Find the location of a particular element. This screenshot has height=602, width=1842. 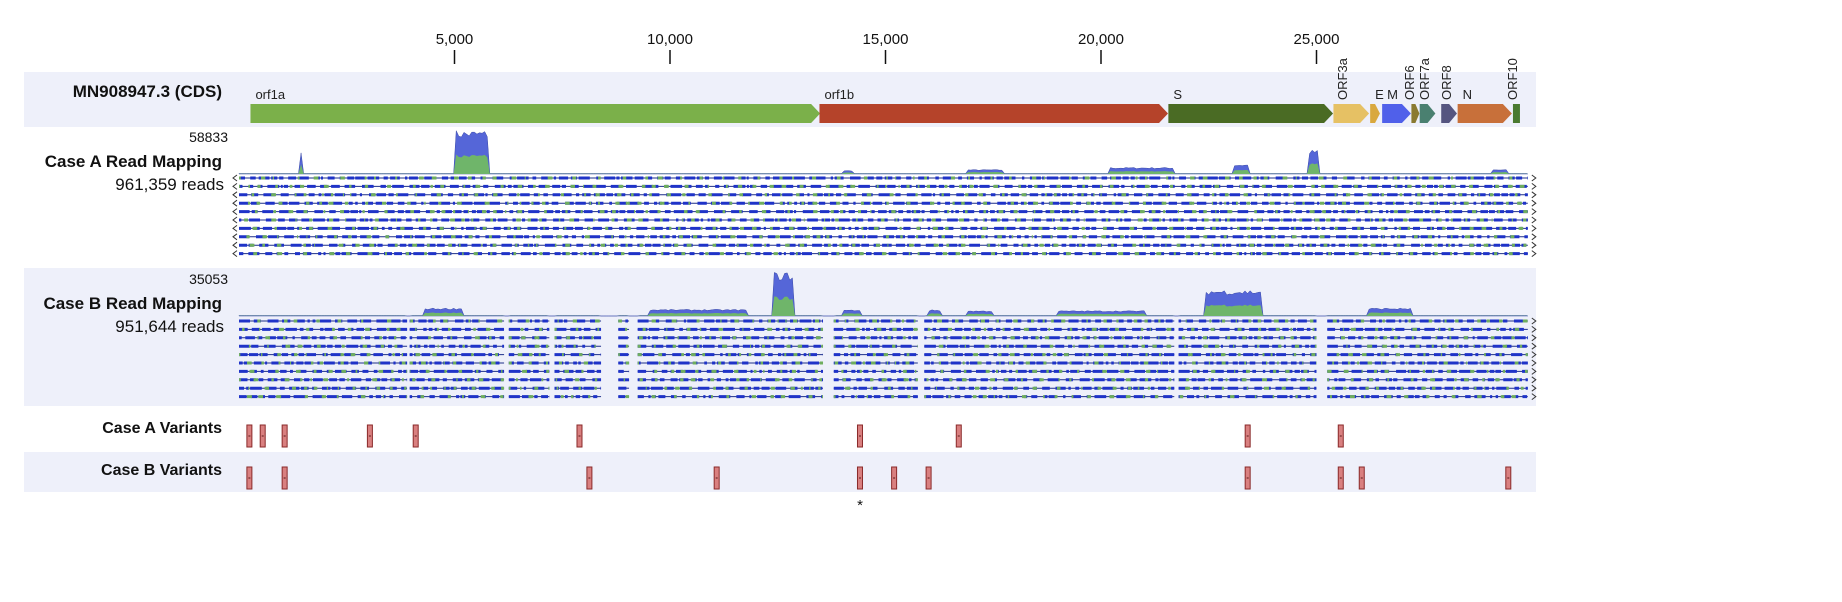

case-b-title: Case B Read Mapping is located at coordinates (132, 303).